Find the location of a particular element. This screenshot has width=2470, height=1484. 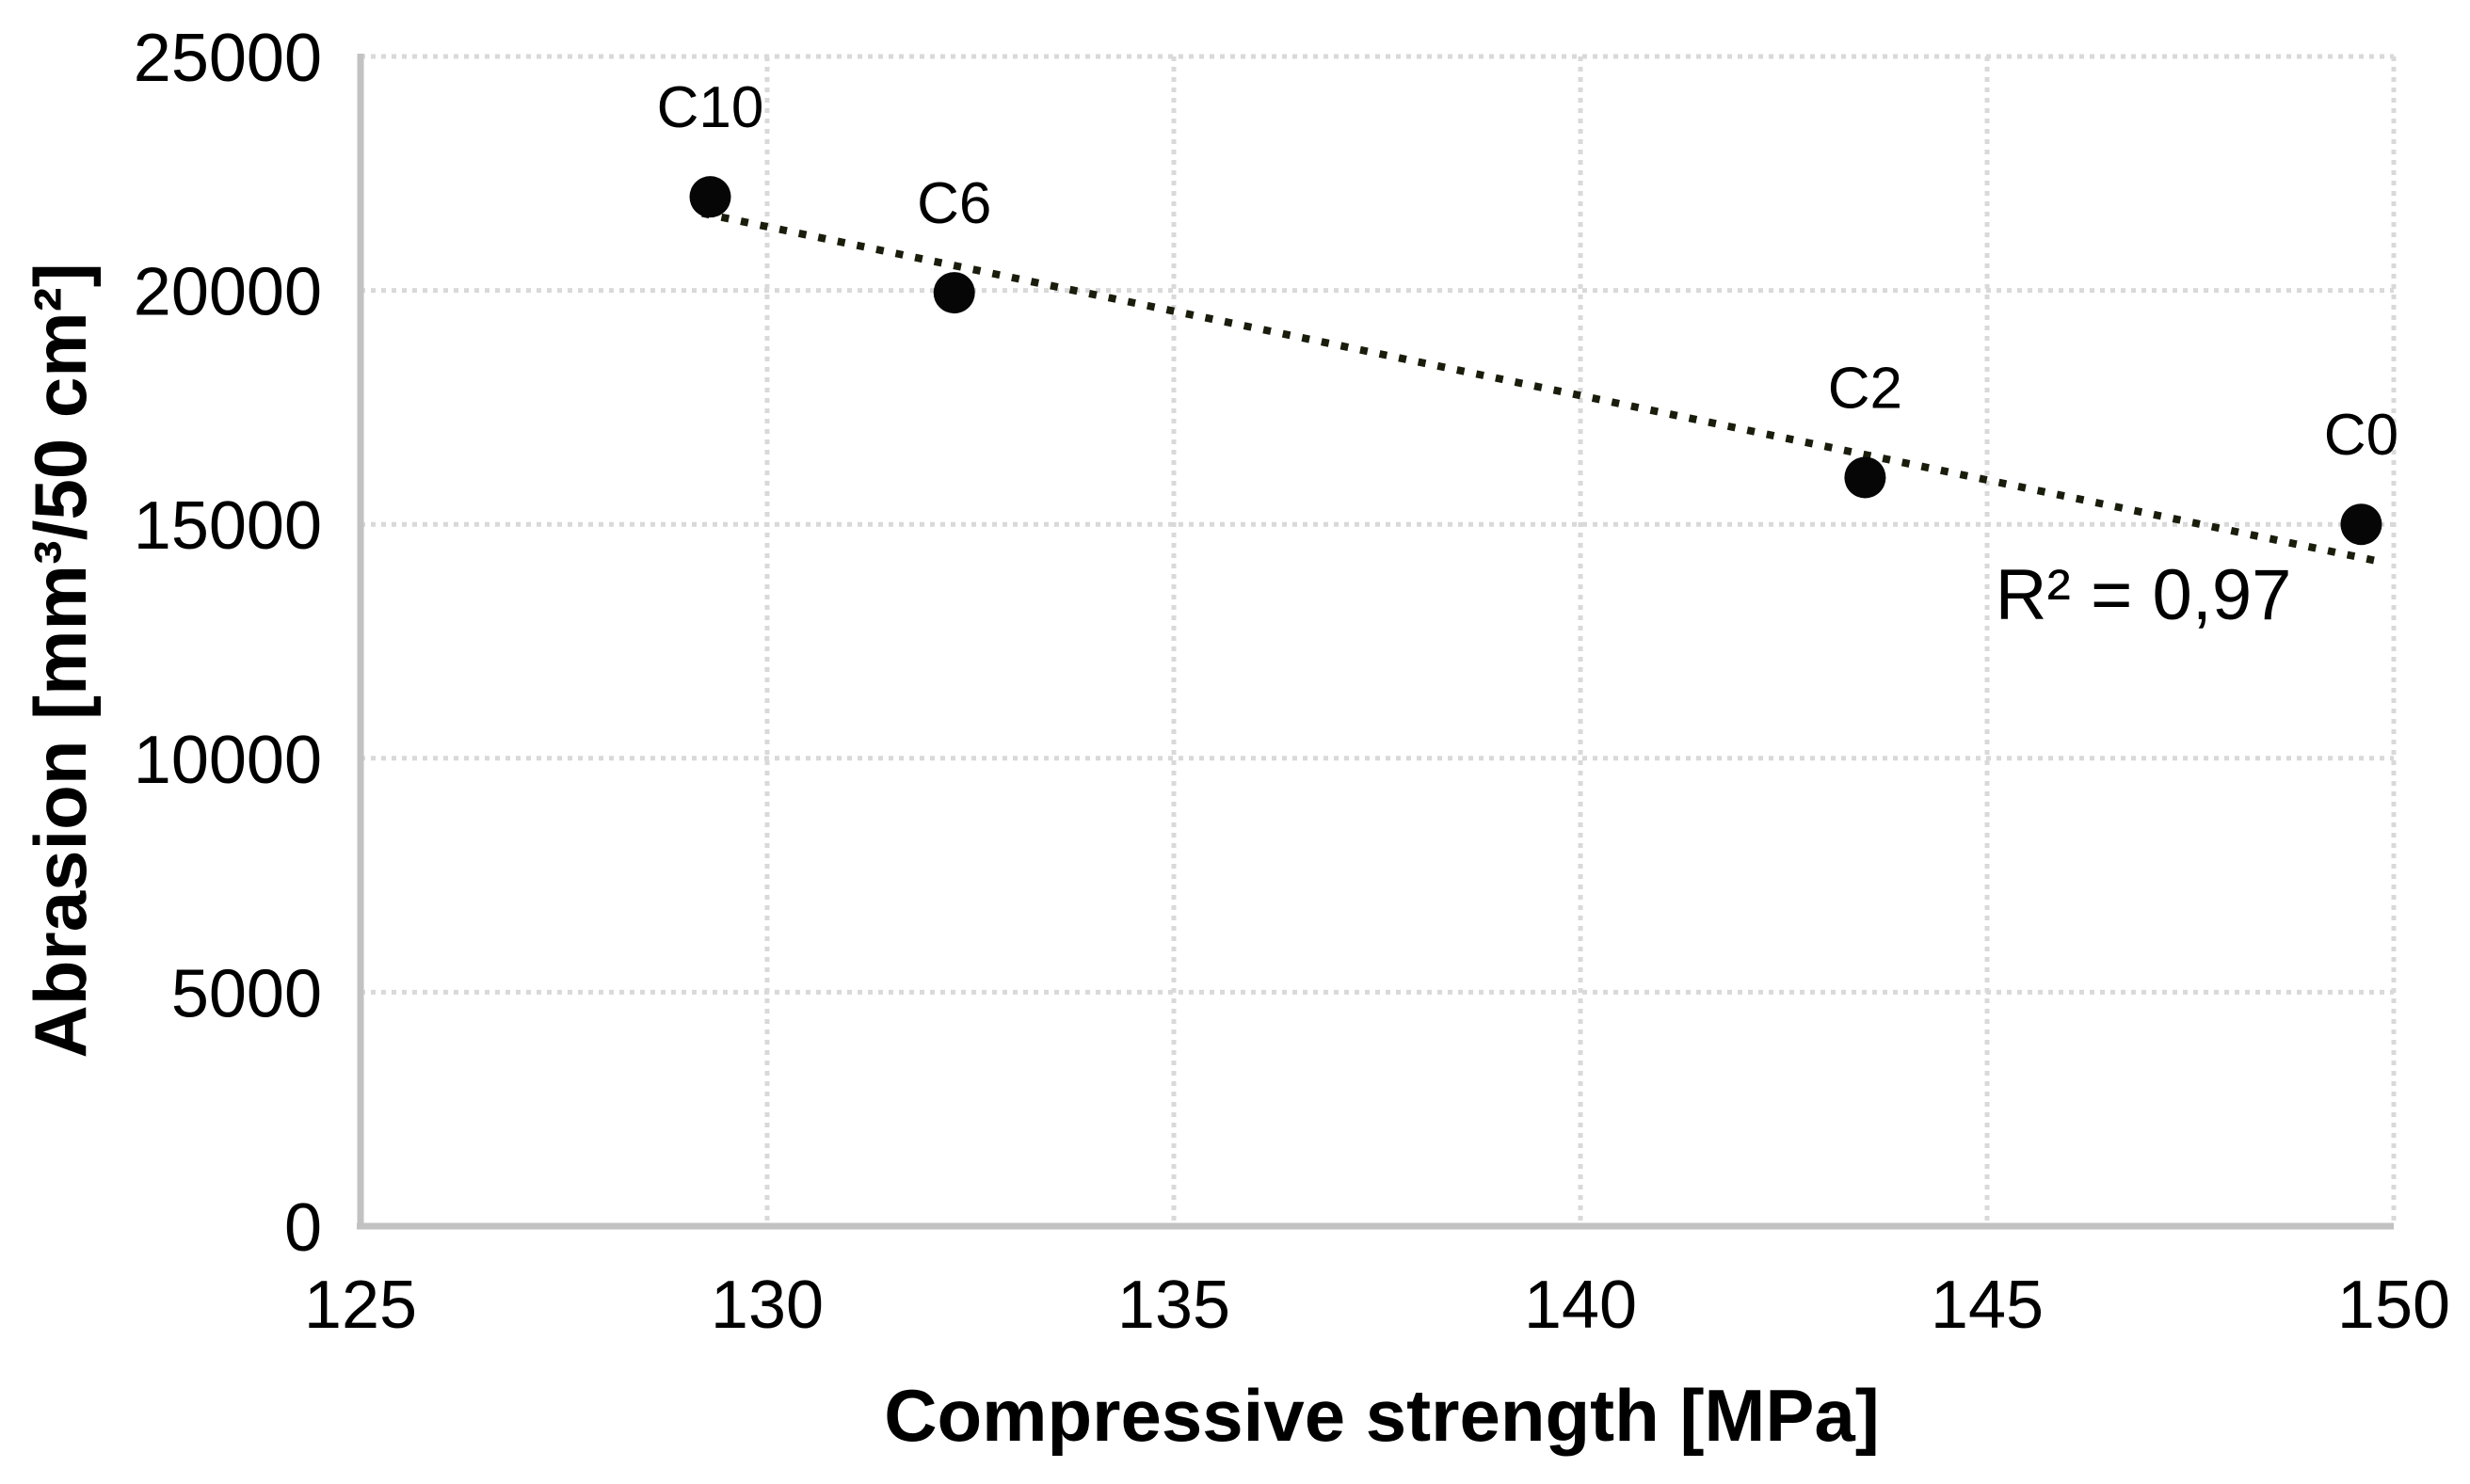

x-tick-label: 125 is located at coordinates (360, 1305).